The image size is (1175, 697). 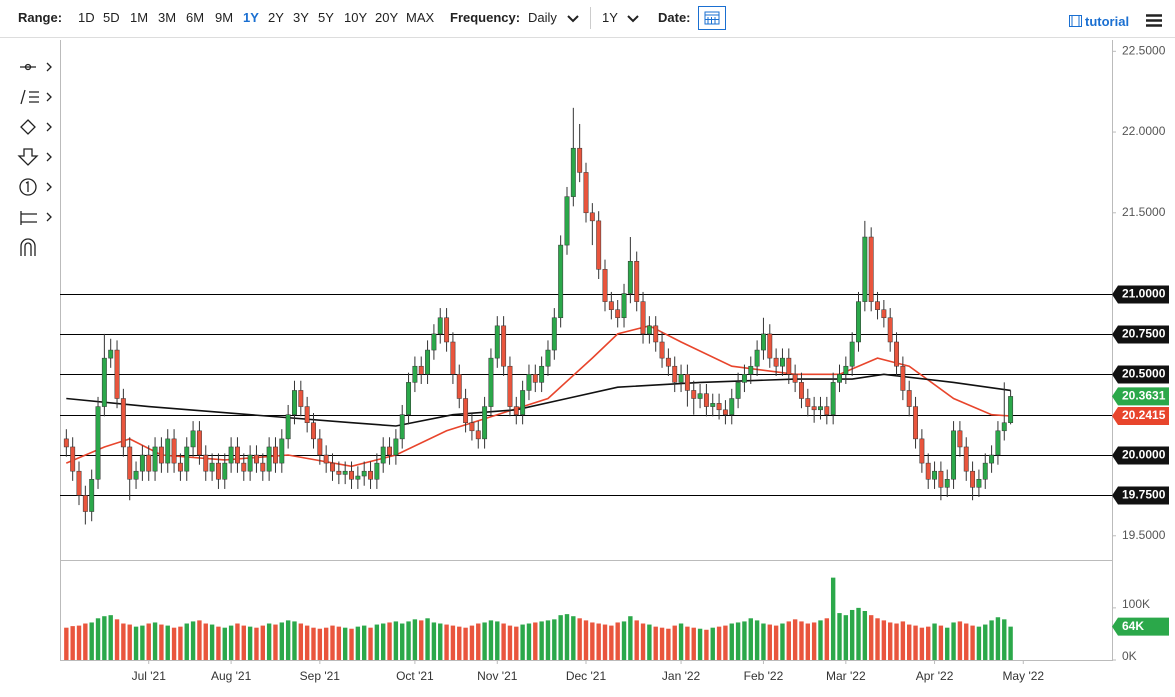 I want to click on calendar-button, so click(x=712, y=18).